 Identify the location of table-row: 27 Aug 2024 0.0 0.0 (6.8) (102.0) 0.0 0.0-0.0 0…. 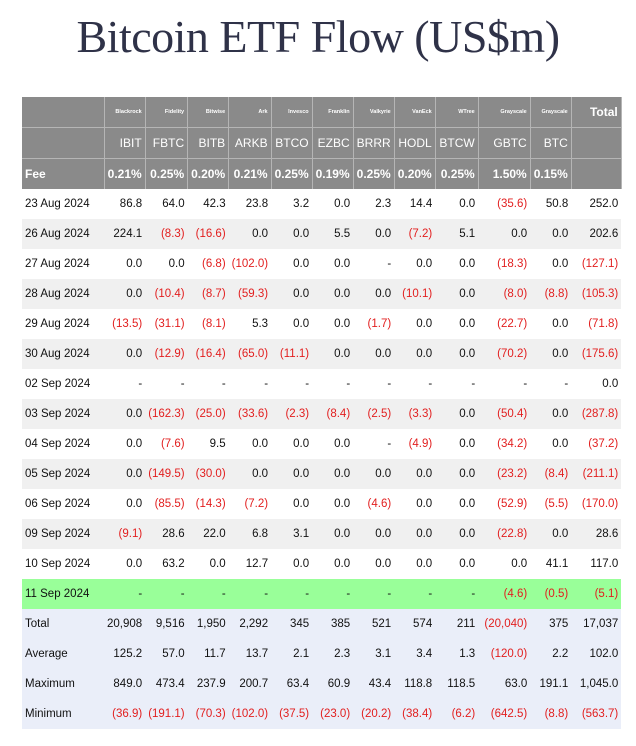
(322, 264).